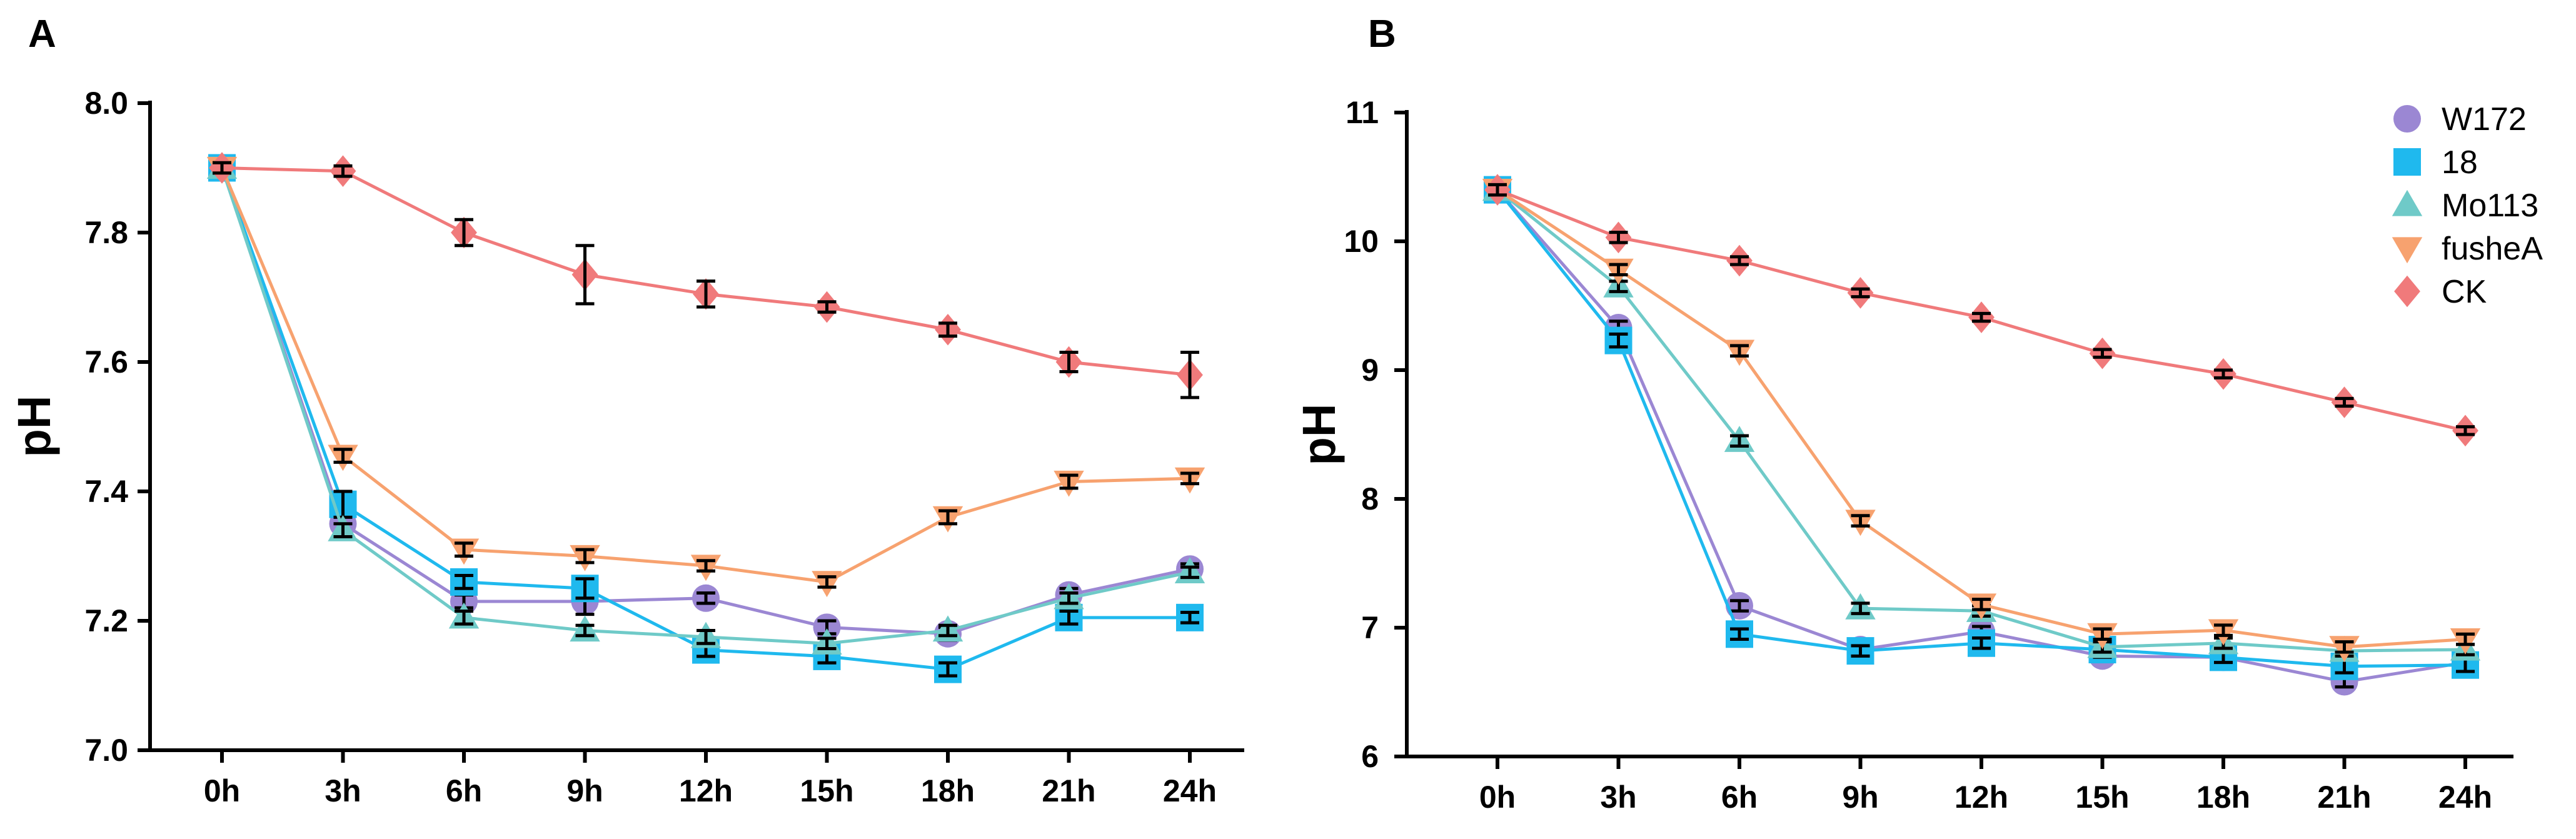 This screenshot has width=2576, height=839. Describe the element at coordinates (2464, 292) in the screenshot. I see `legend-label-ck: CK` at that location.